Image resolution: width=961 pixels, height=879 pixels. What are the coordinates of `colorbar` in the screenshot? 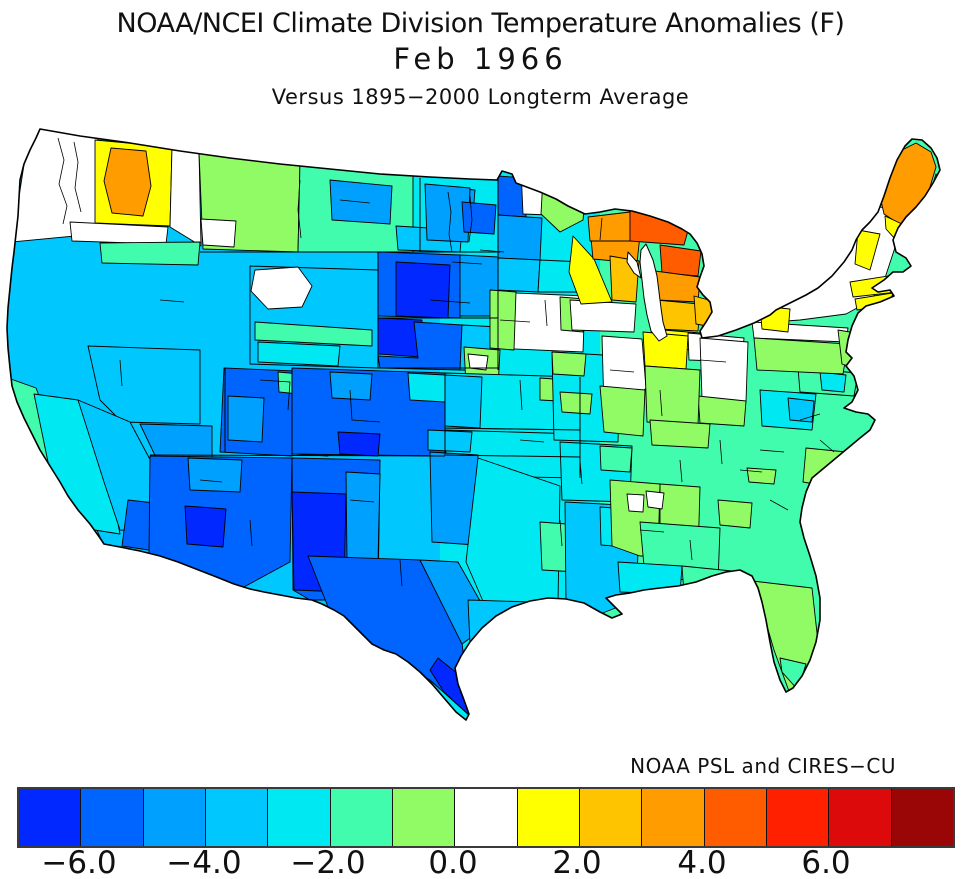 It's located at (486, 817).